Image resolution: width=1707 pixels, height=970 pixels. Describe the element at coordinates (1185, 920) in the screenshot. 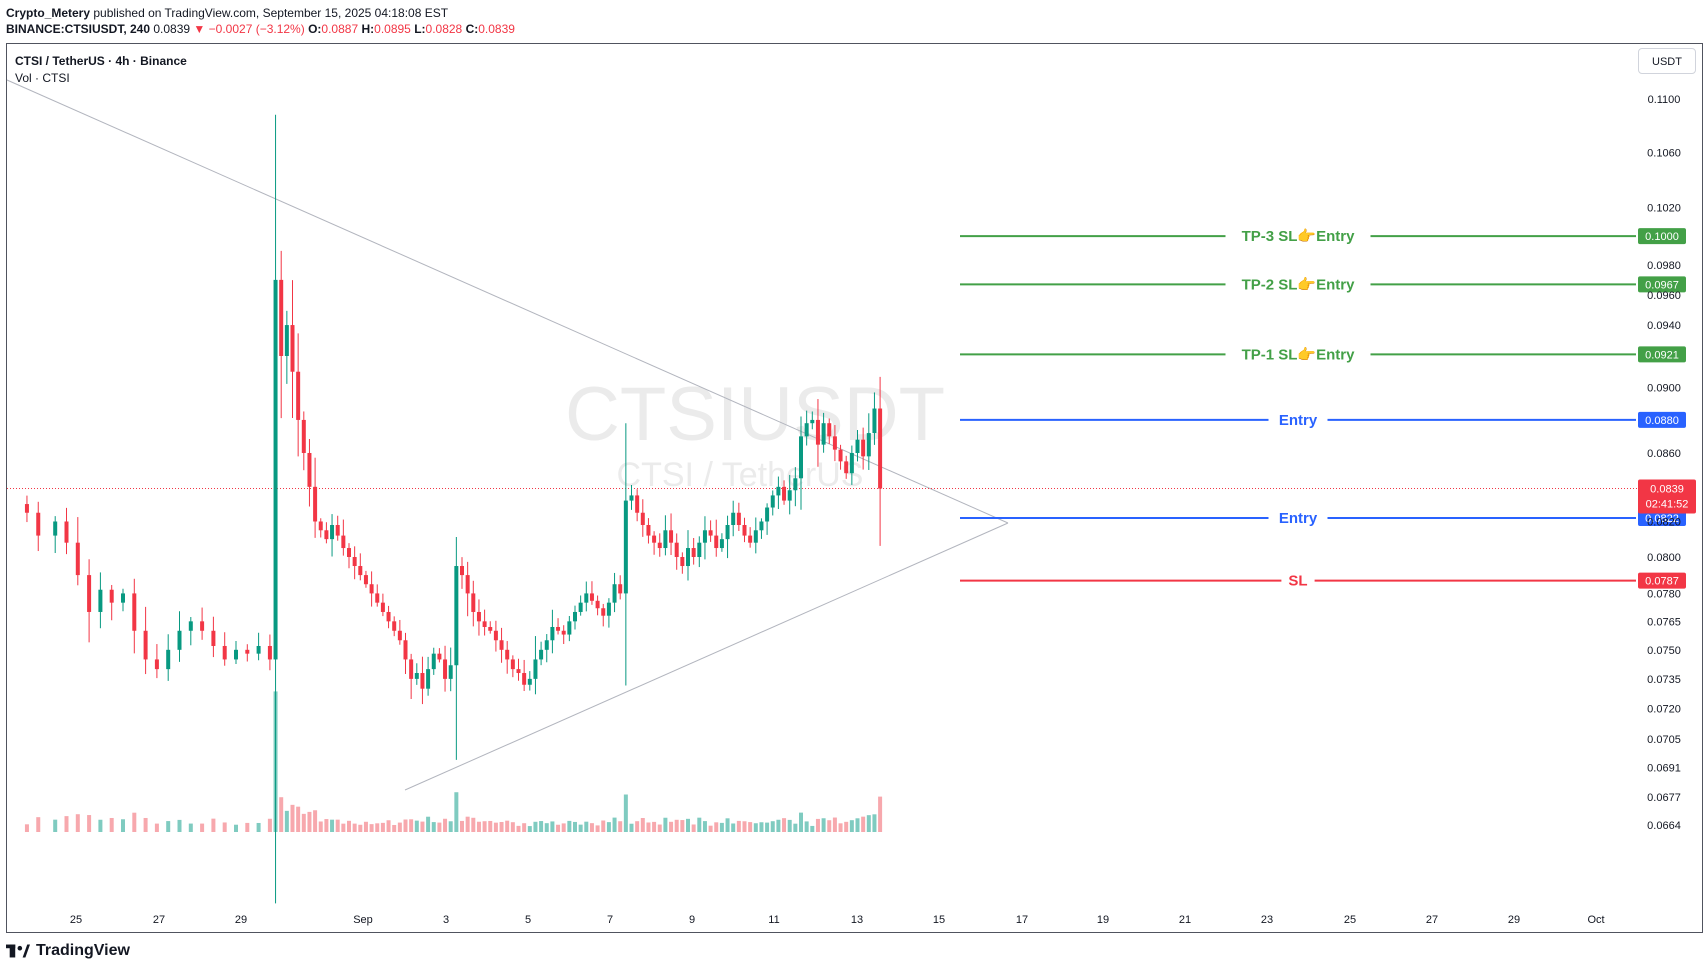

I see `x-tick-label: 21` at that location.